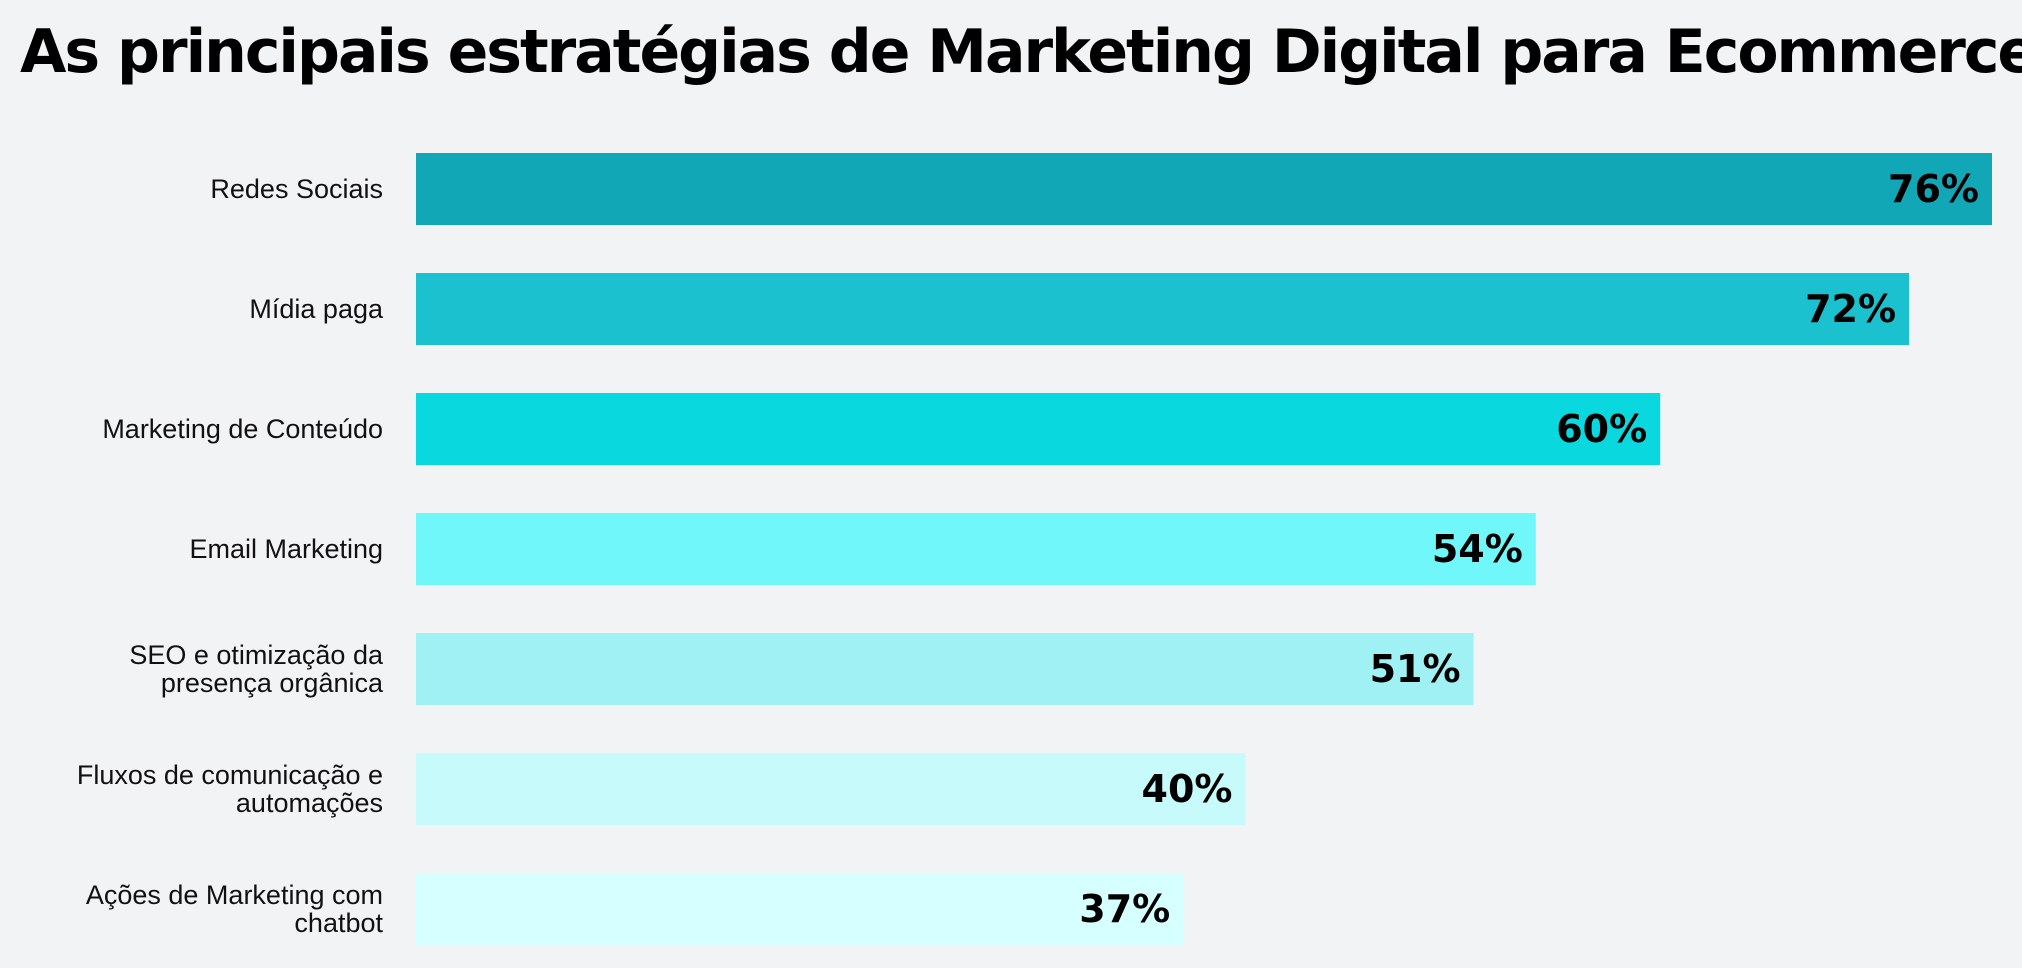 The width and height of the screenshot is (2022, 968). Describe the element at coordinates (1415, 669) in the screenshot. I see `value-label-5: 51%` at that location.